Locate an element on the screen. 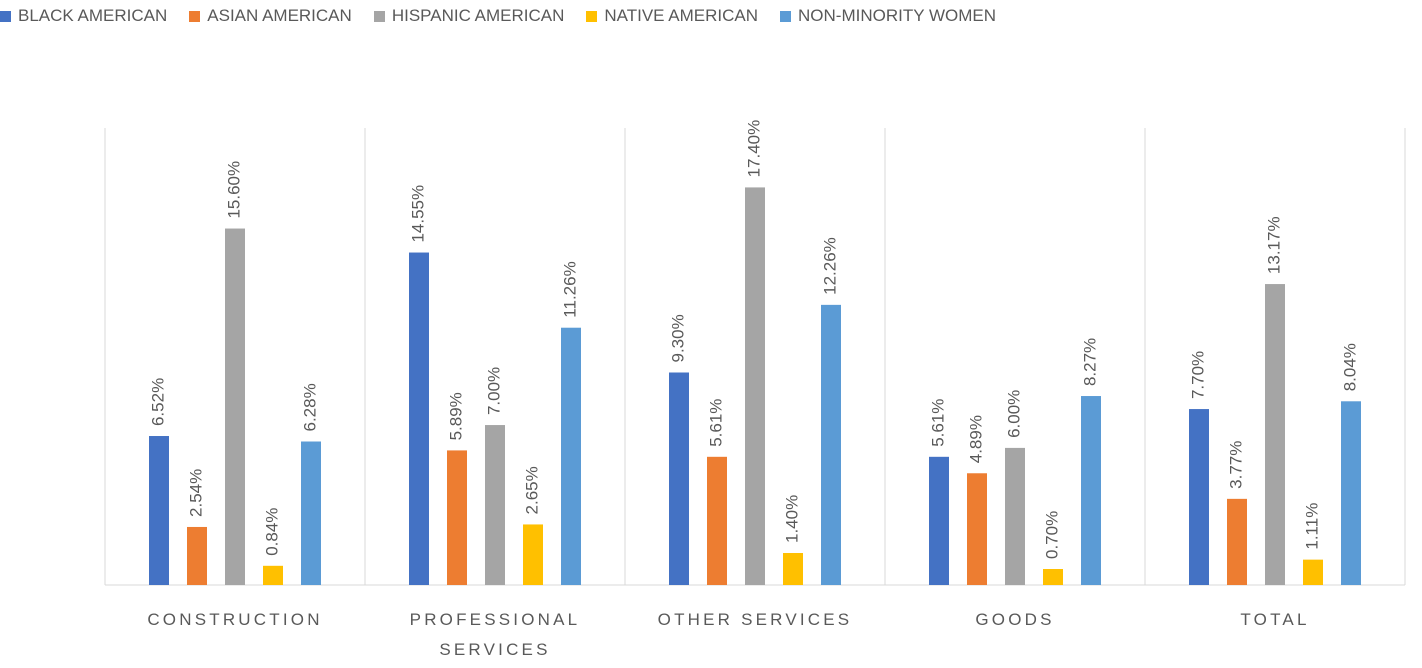  data-label: 0.84% is located at coordinates (271, 532).